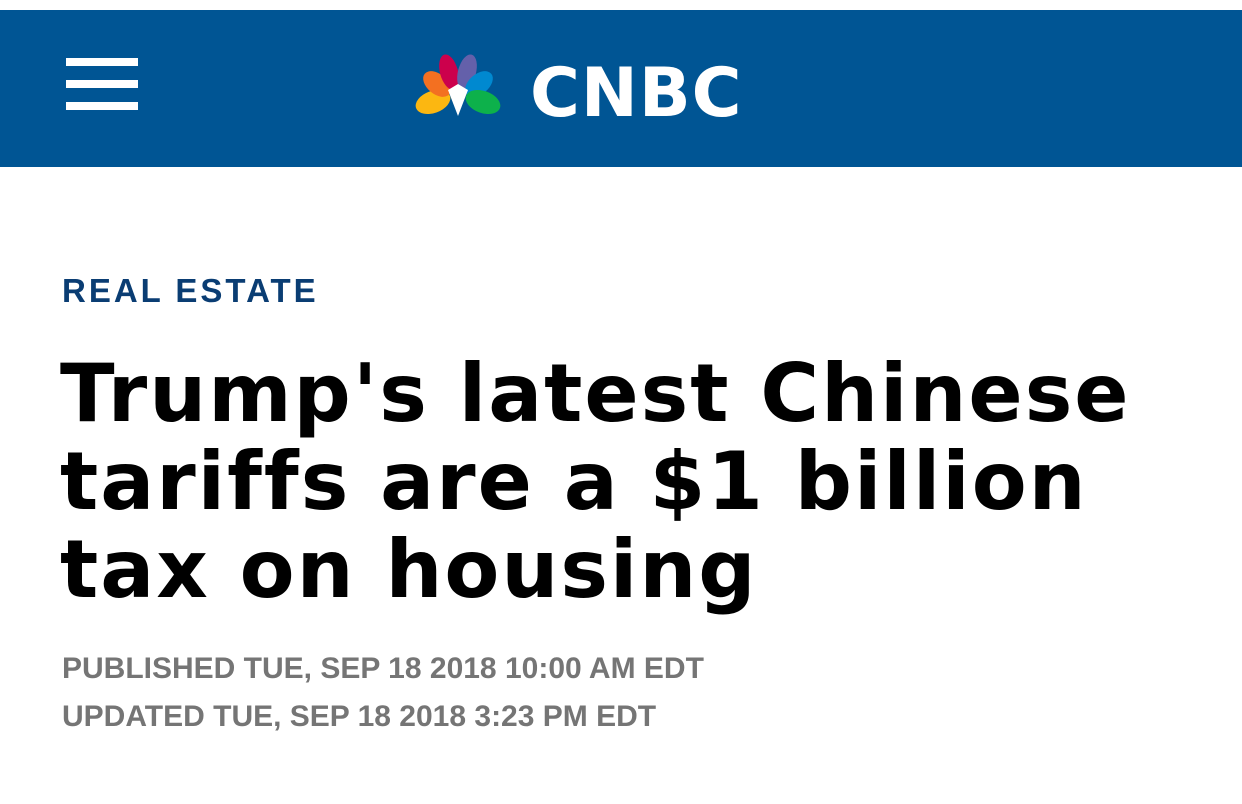 The height and width of the screenshot is (804, 1242). I want to click on section-label: REAL ESTATE, so click(190, 290).